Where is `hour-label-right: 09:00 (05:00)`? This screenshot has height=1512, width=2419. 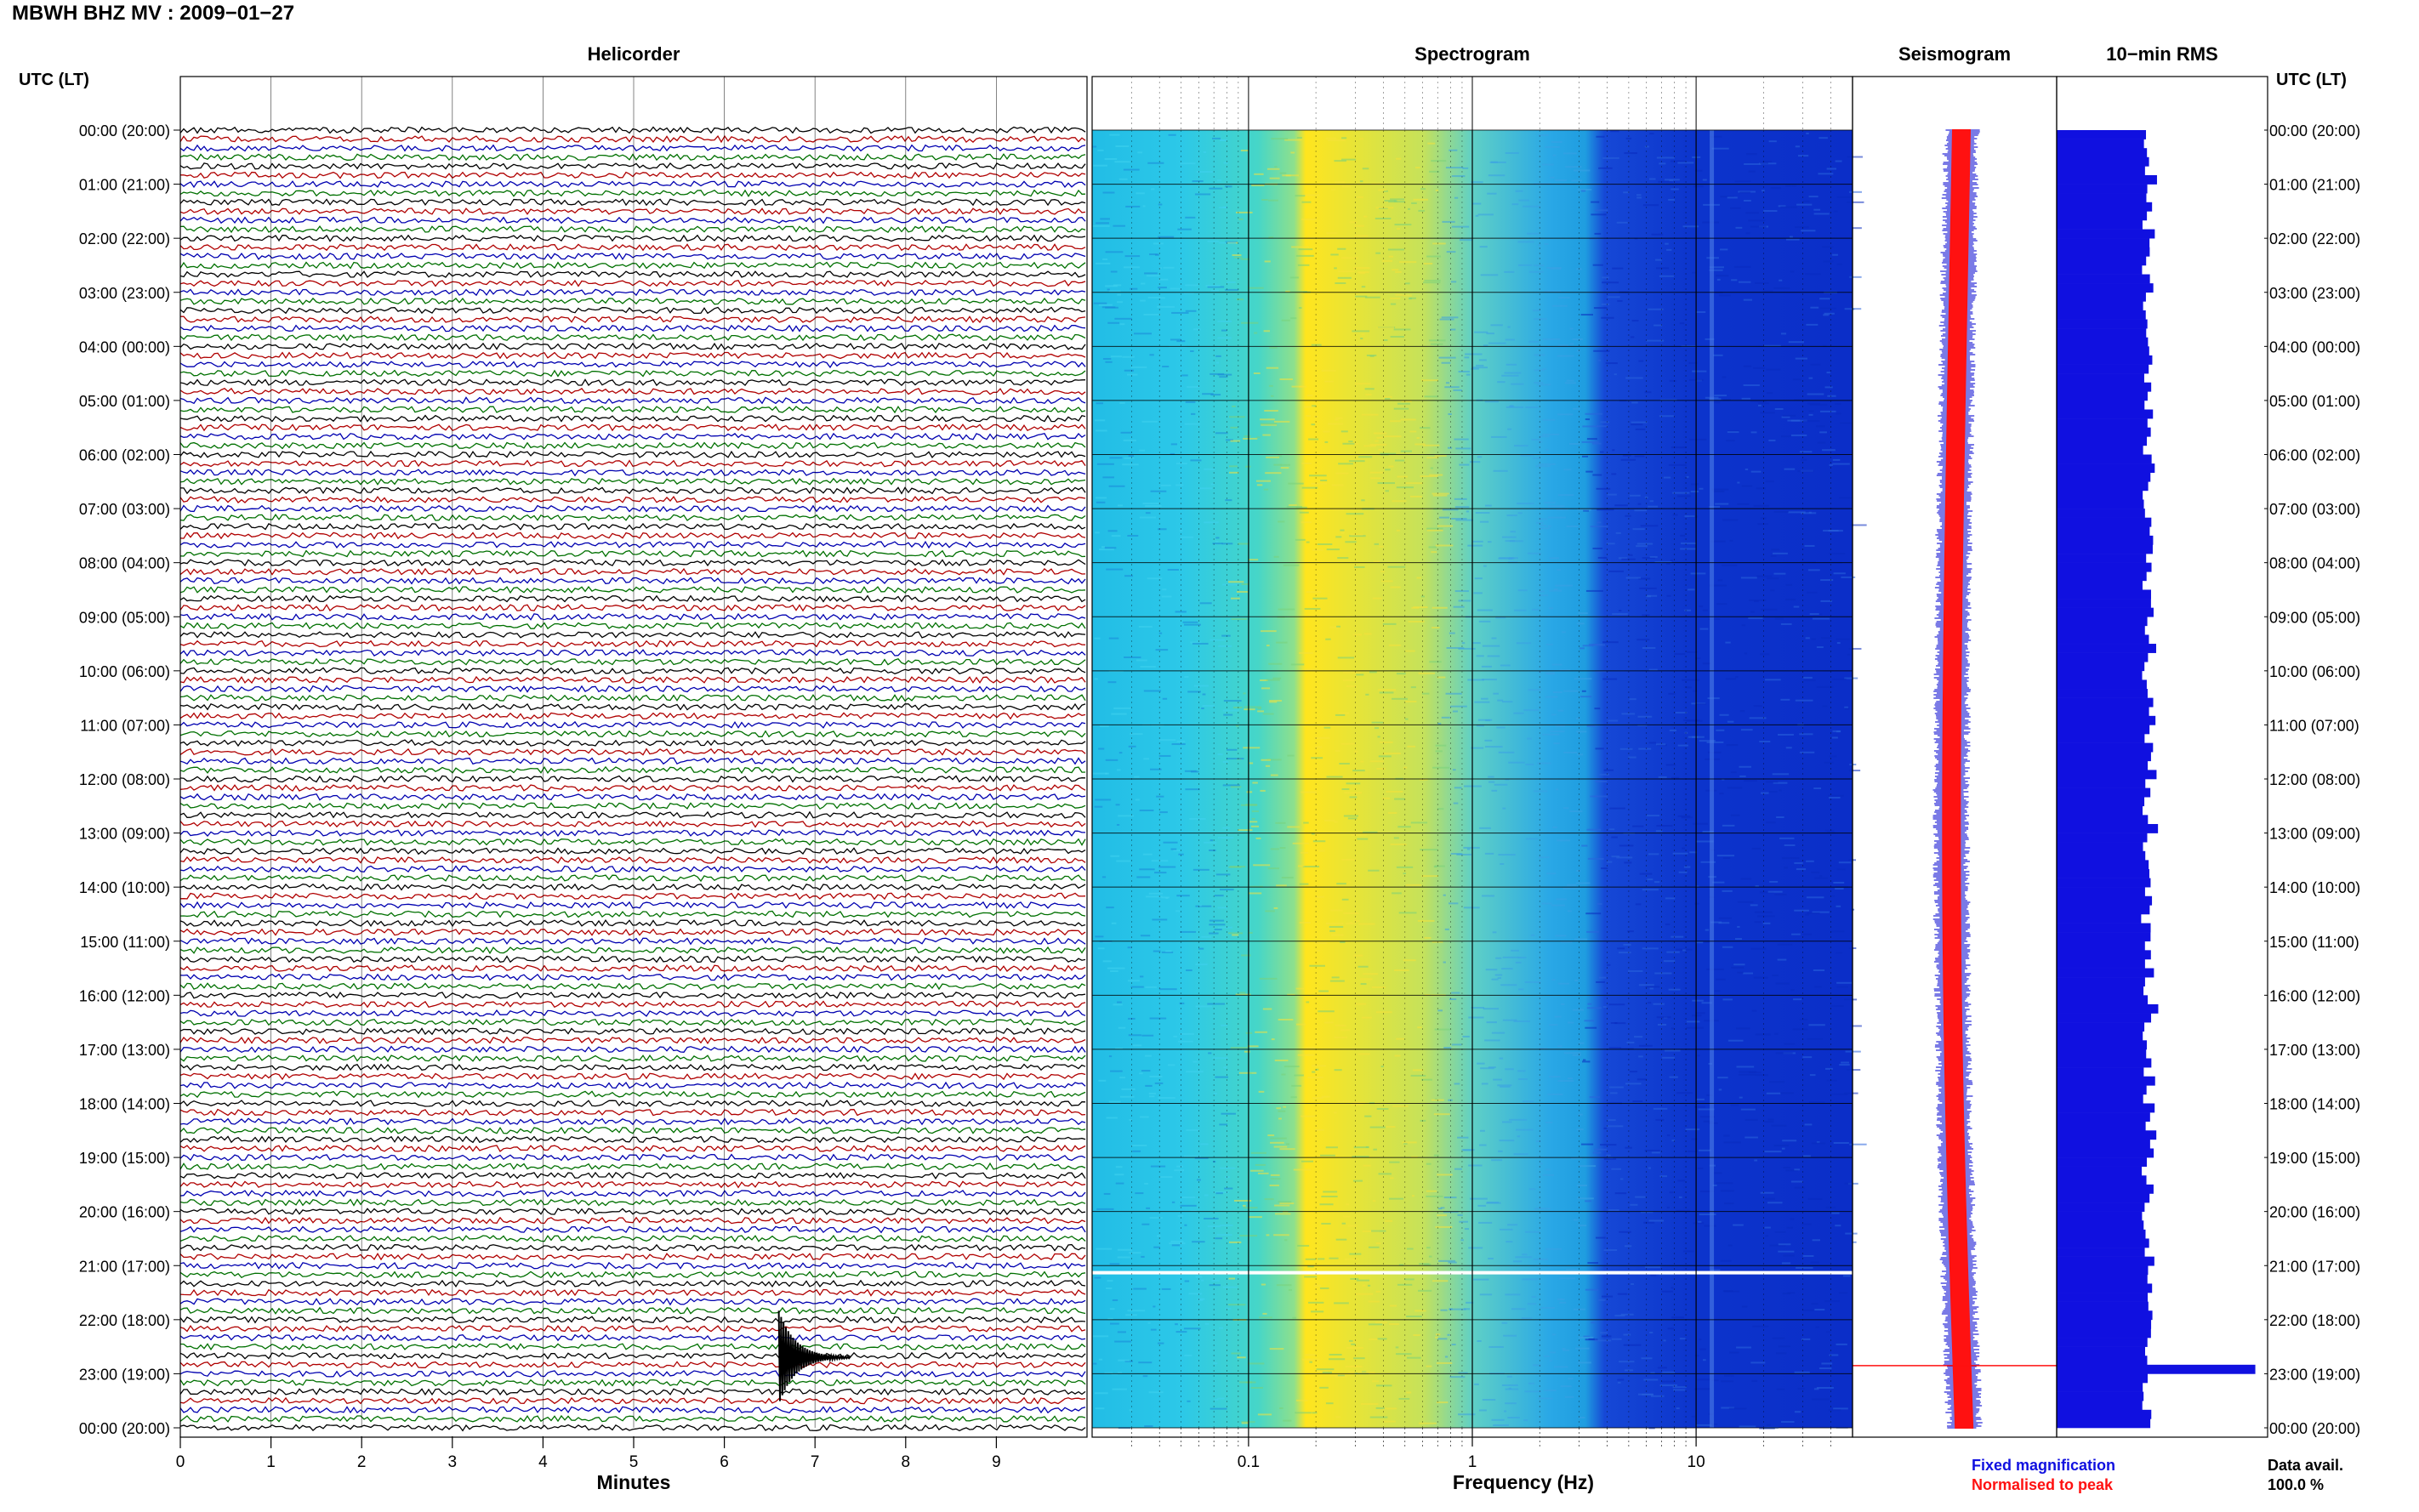
hour-label-right: 09:00 (05:00) is located at coordinates (2314, 617).